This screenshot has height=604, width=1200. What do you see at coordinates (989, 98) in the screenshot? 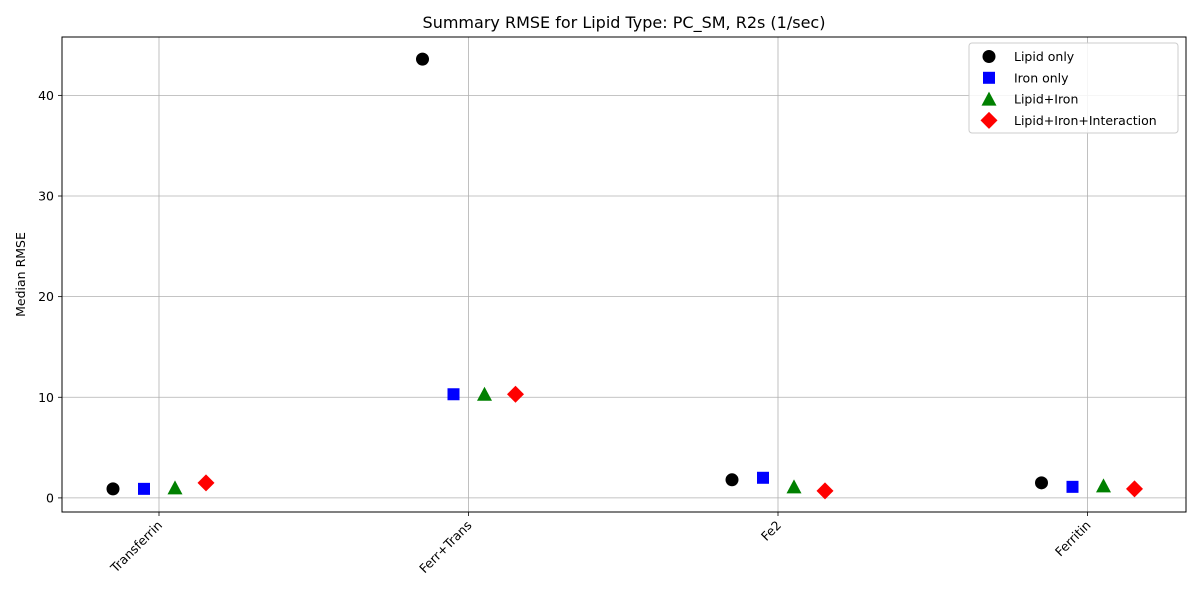
I see `legend-marker-triangle` at bounding box center [989, 98].